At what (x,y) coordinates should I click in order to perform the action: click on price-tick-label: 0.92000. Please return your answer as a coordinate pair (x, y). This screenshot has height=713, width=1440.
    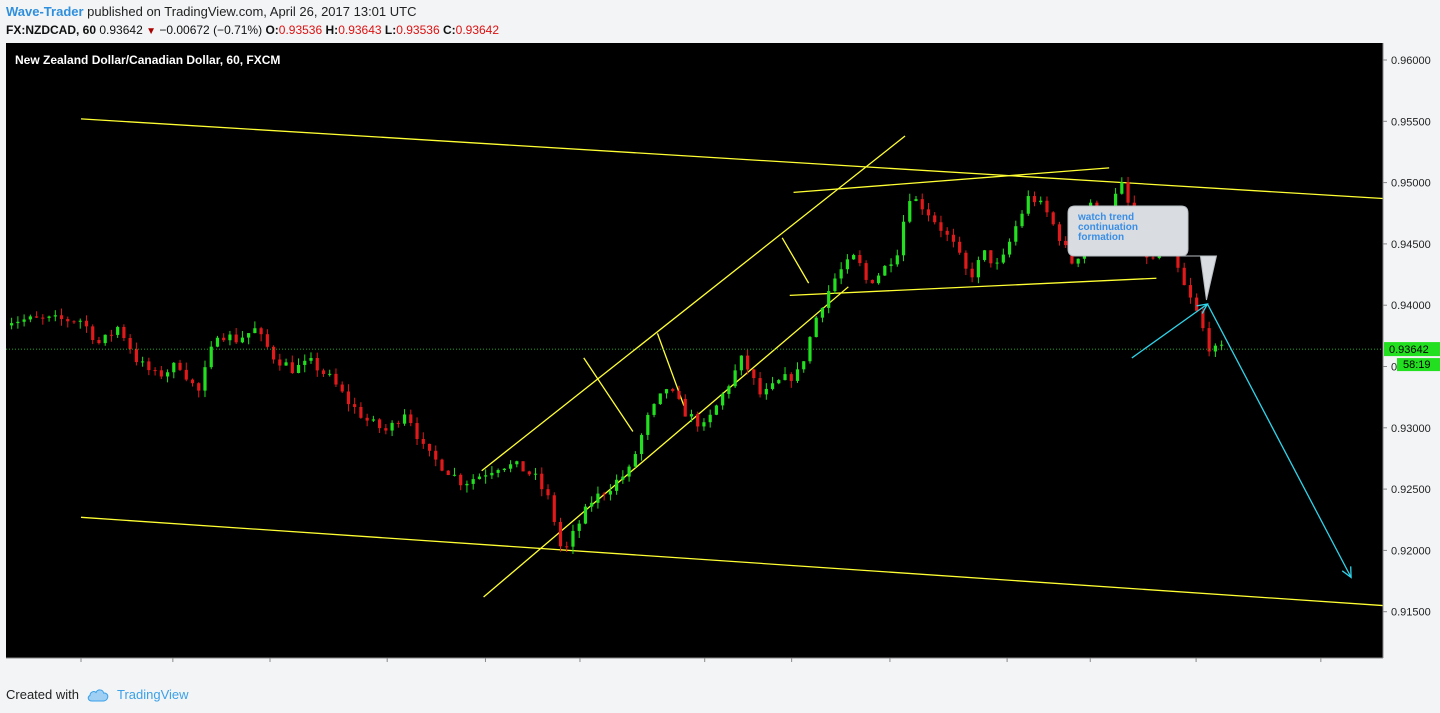
    Looking at the image, I should click on (1411, 551).